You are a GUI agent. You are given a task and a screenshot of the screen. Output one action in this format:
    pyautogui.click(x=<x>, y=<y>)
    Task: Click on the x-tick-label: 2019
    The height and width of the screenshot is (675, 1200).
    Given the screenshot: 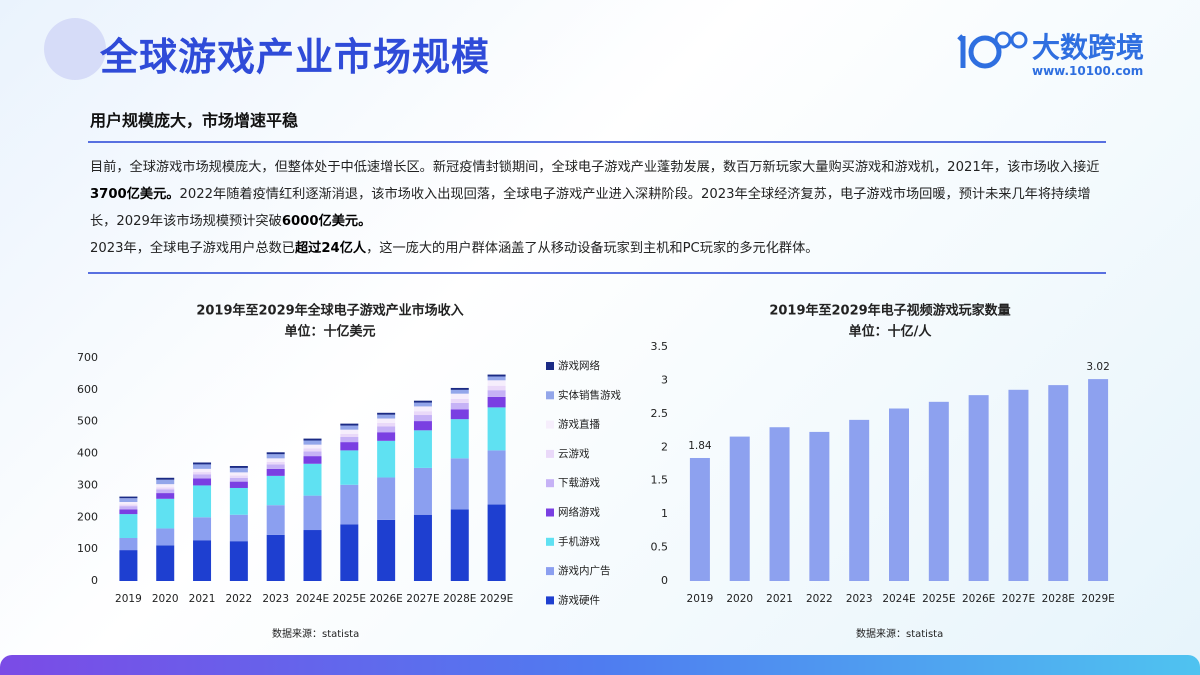 What is the action you would take?
    pyautogui.click(x=700, y=599)
    